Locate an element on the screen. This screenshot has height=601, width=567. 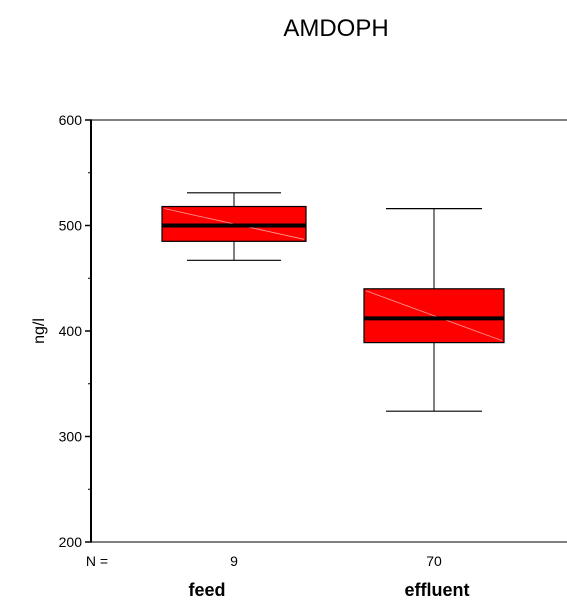
category-label-effluent: effluent is located at coordinates (437, 590).